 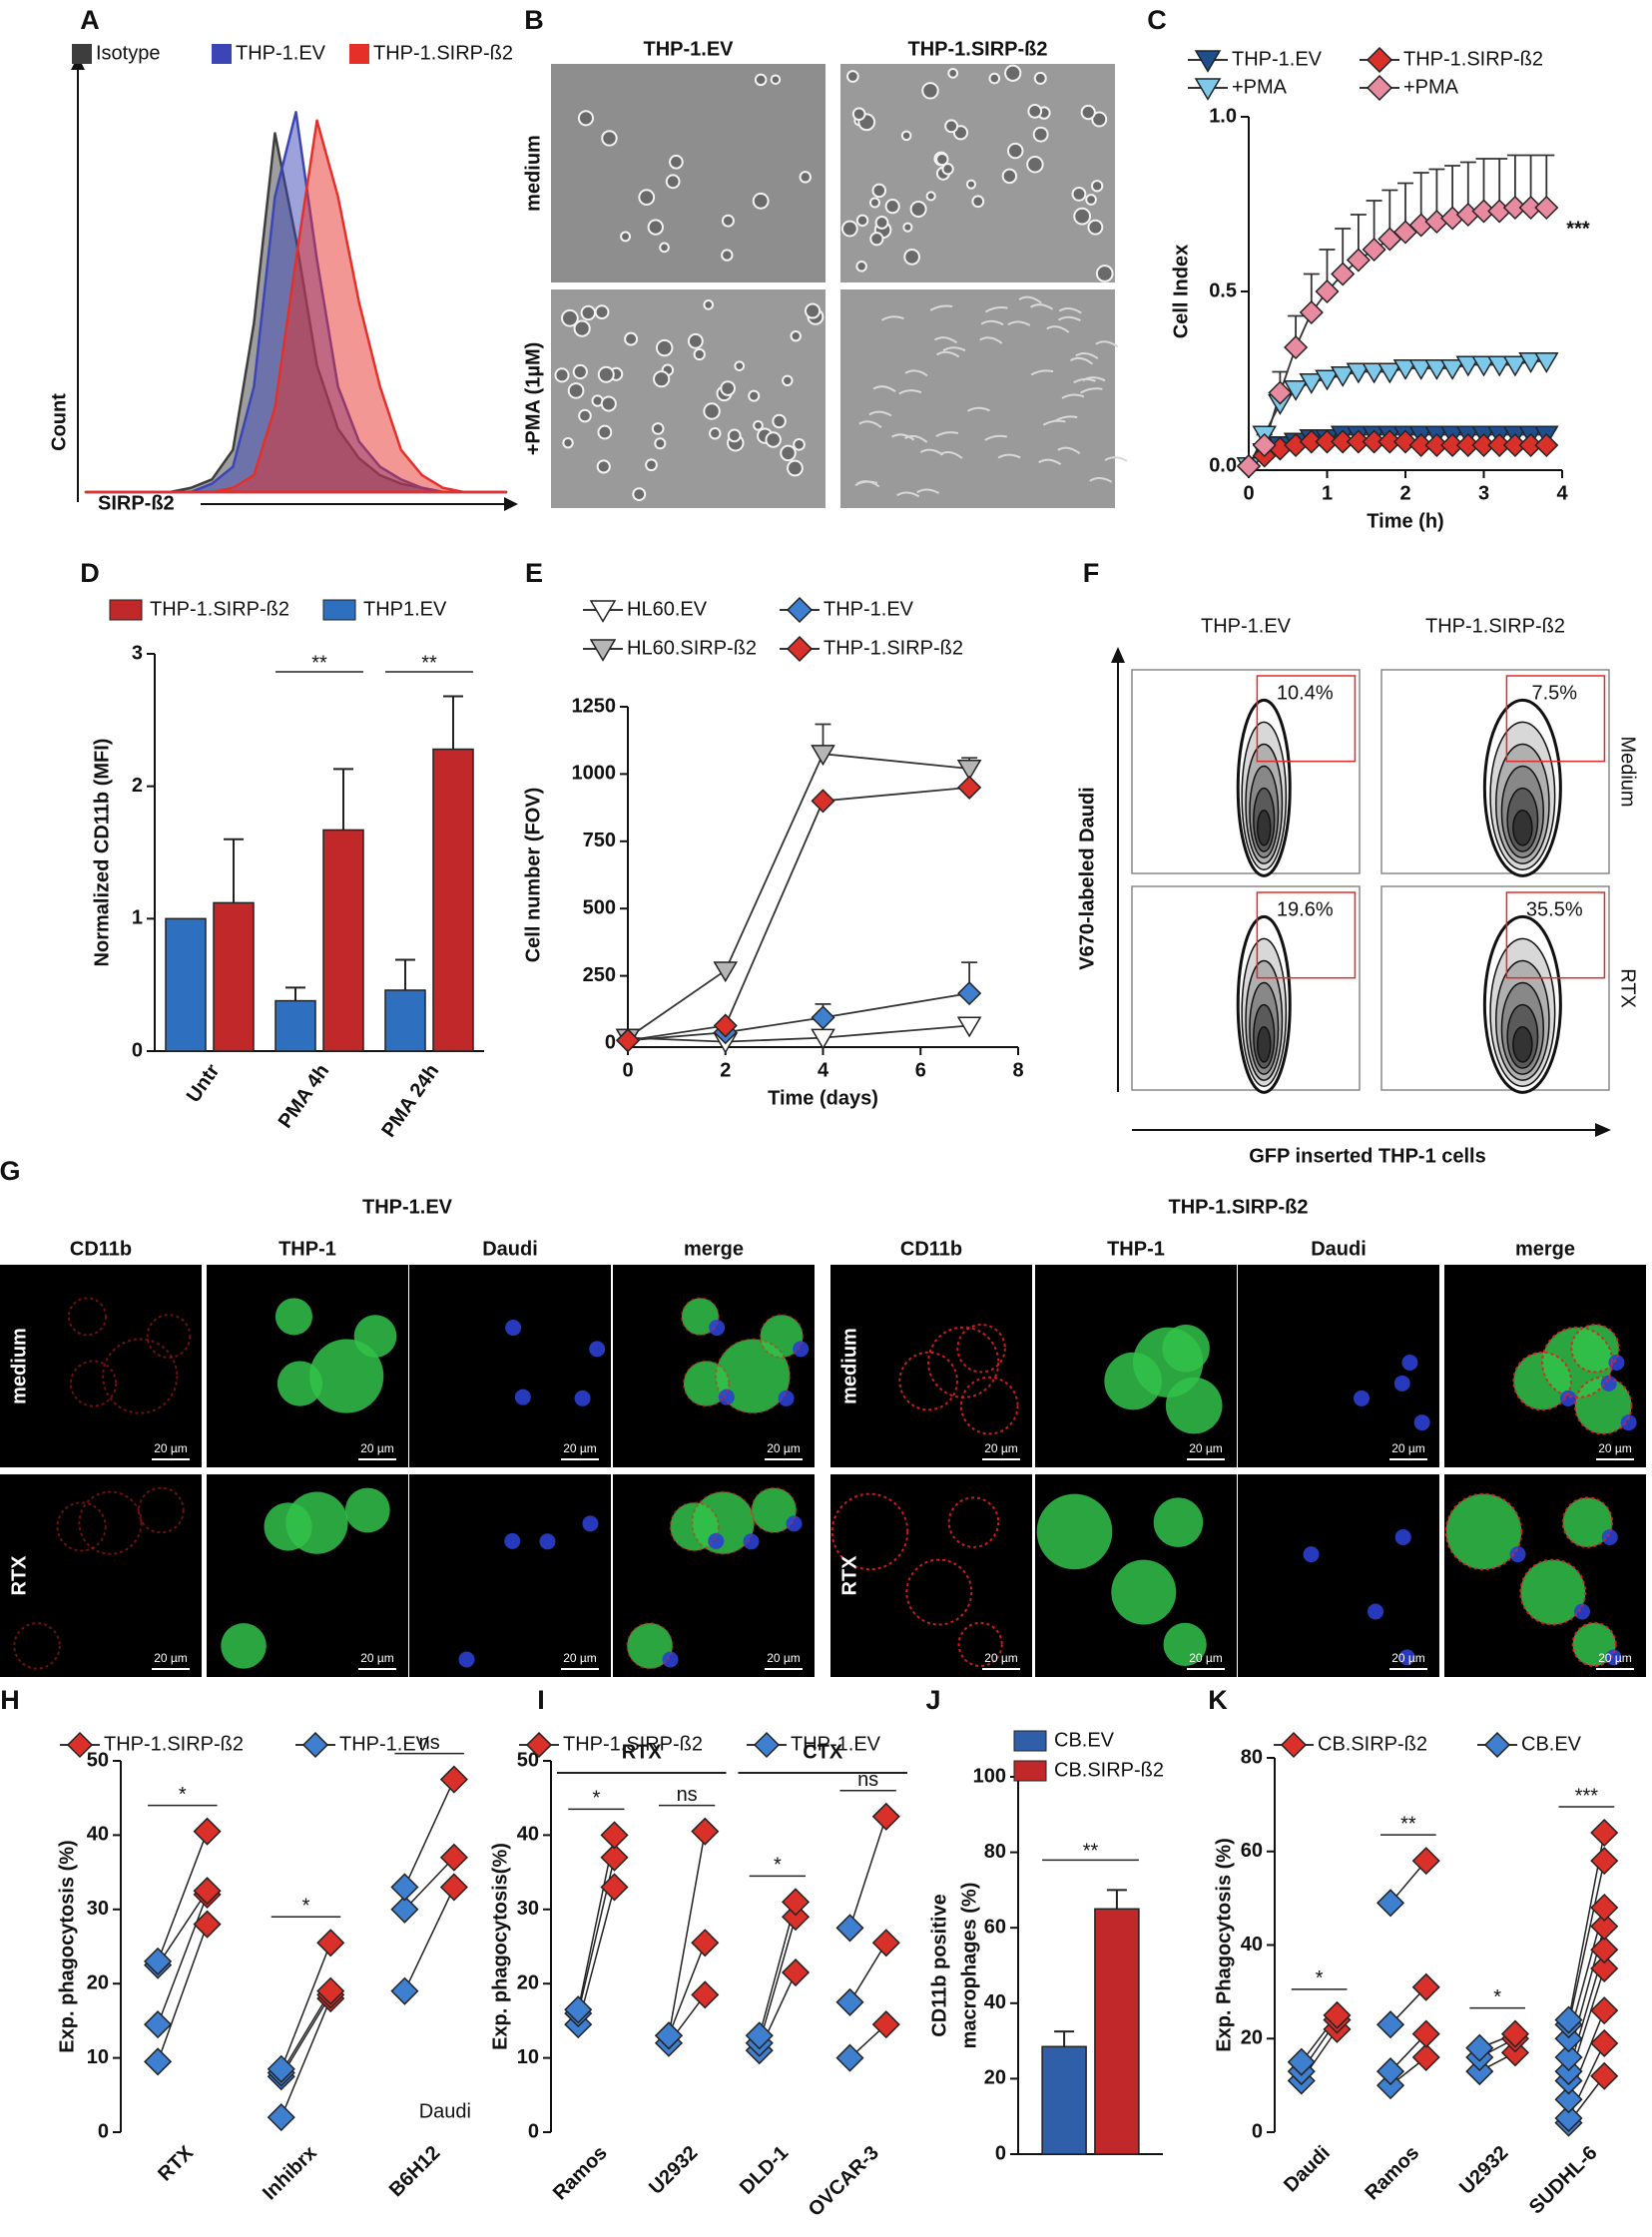 What do you see at coordinates (511, 504) in the screenshot?
I see `arrow-head` at bounding box center [511, 504].